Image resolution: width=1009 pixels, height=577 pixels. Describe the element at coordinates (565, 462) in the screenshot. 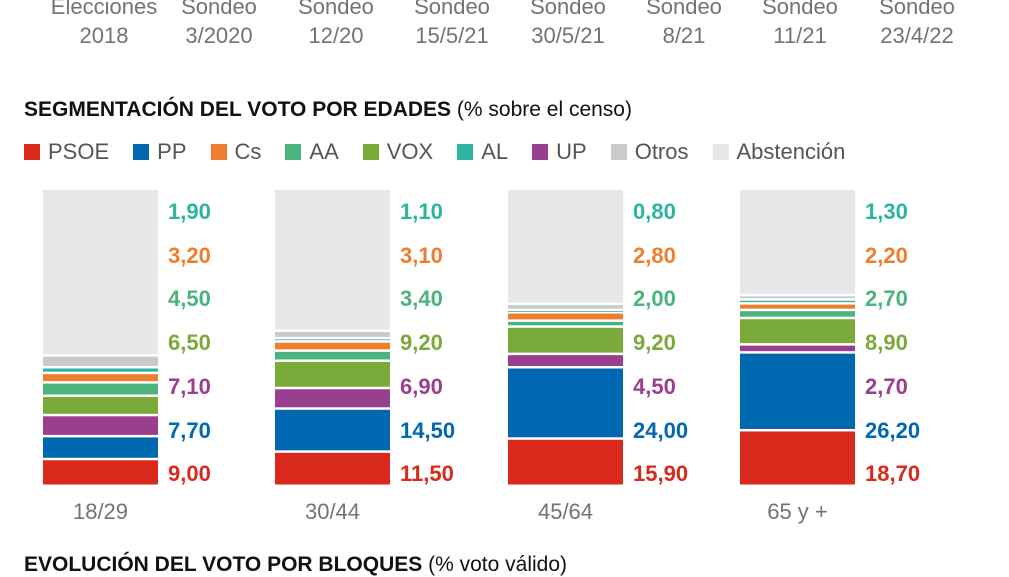

I see `bar-segment-psoe` at that location.